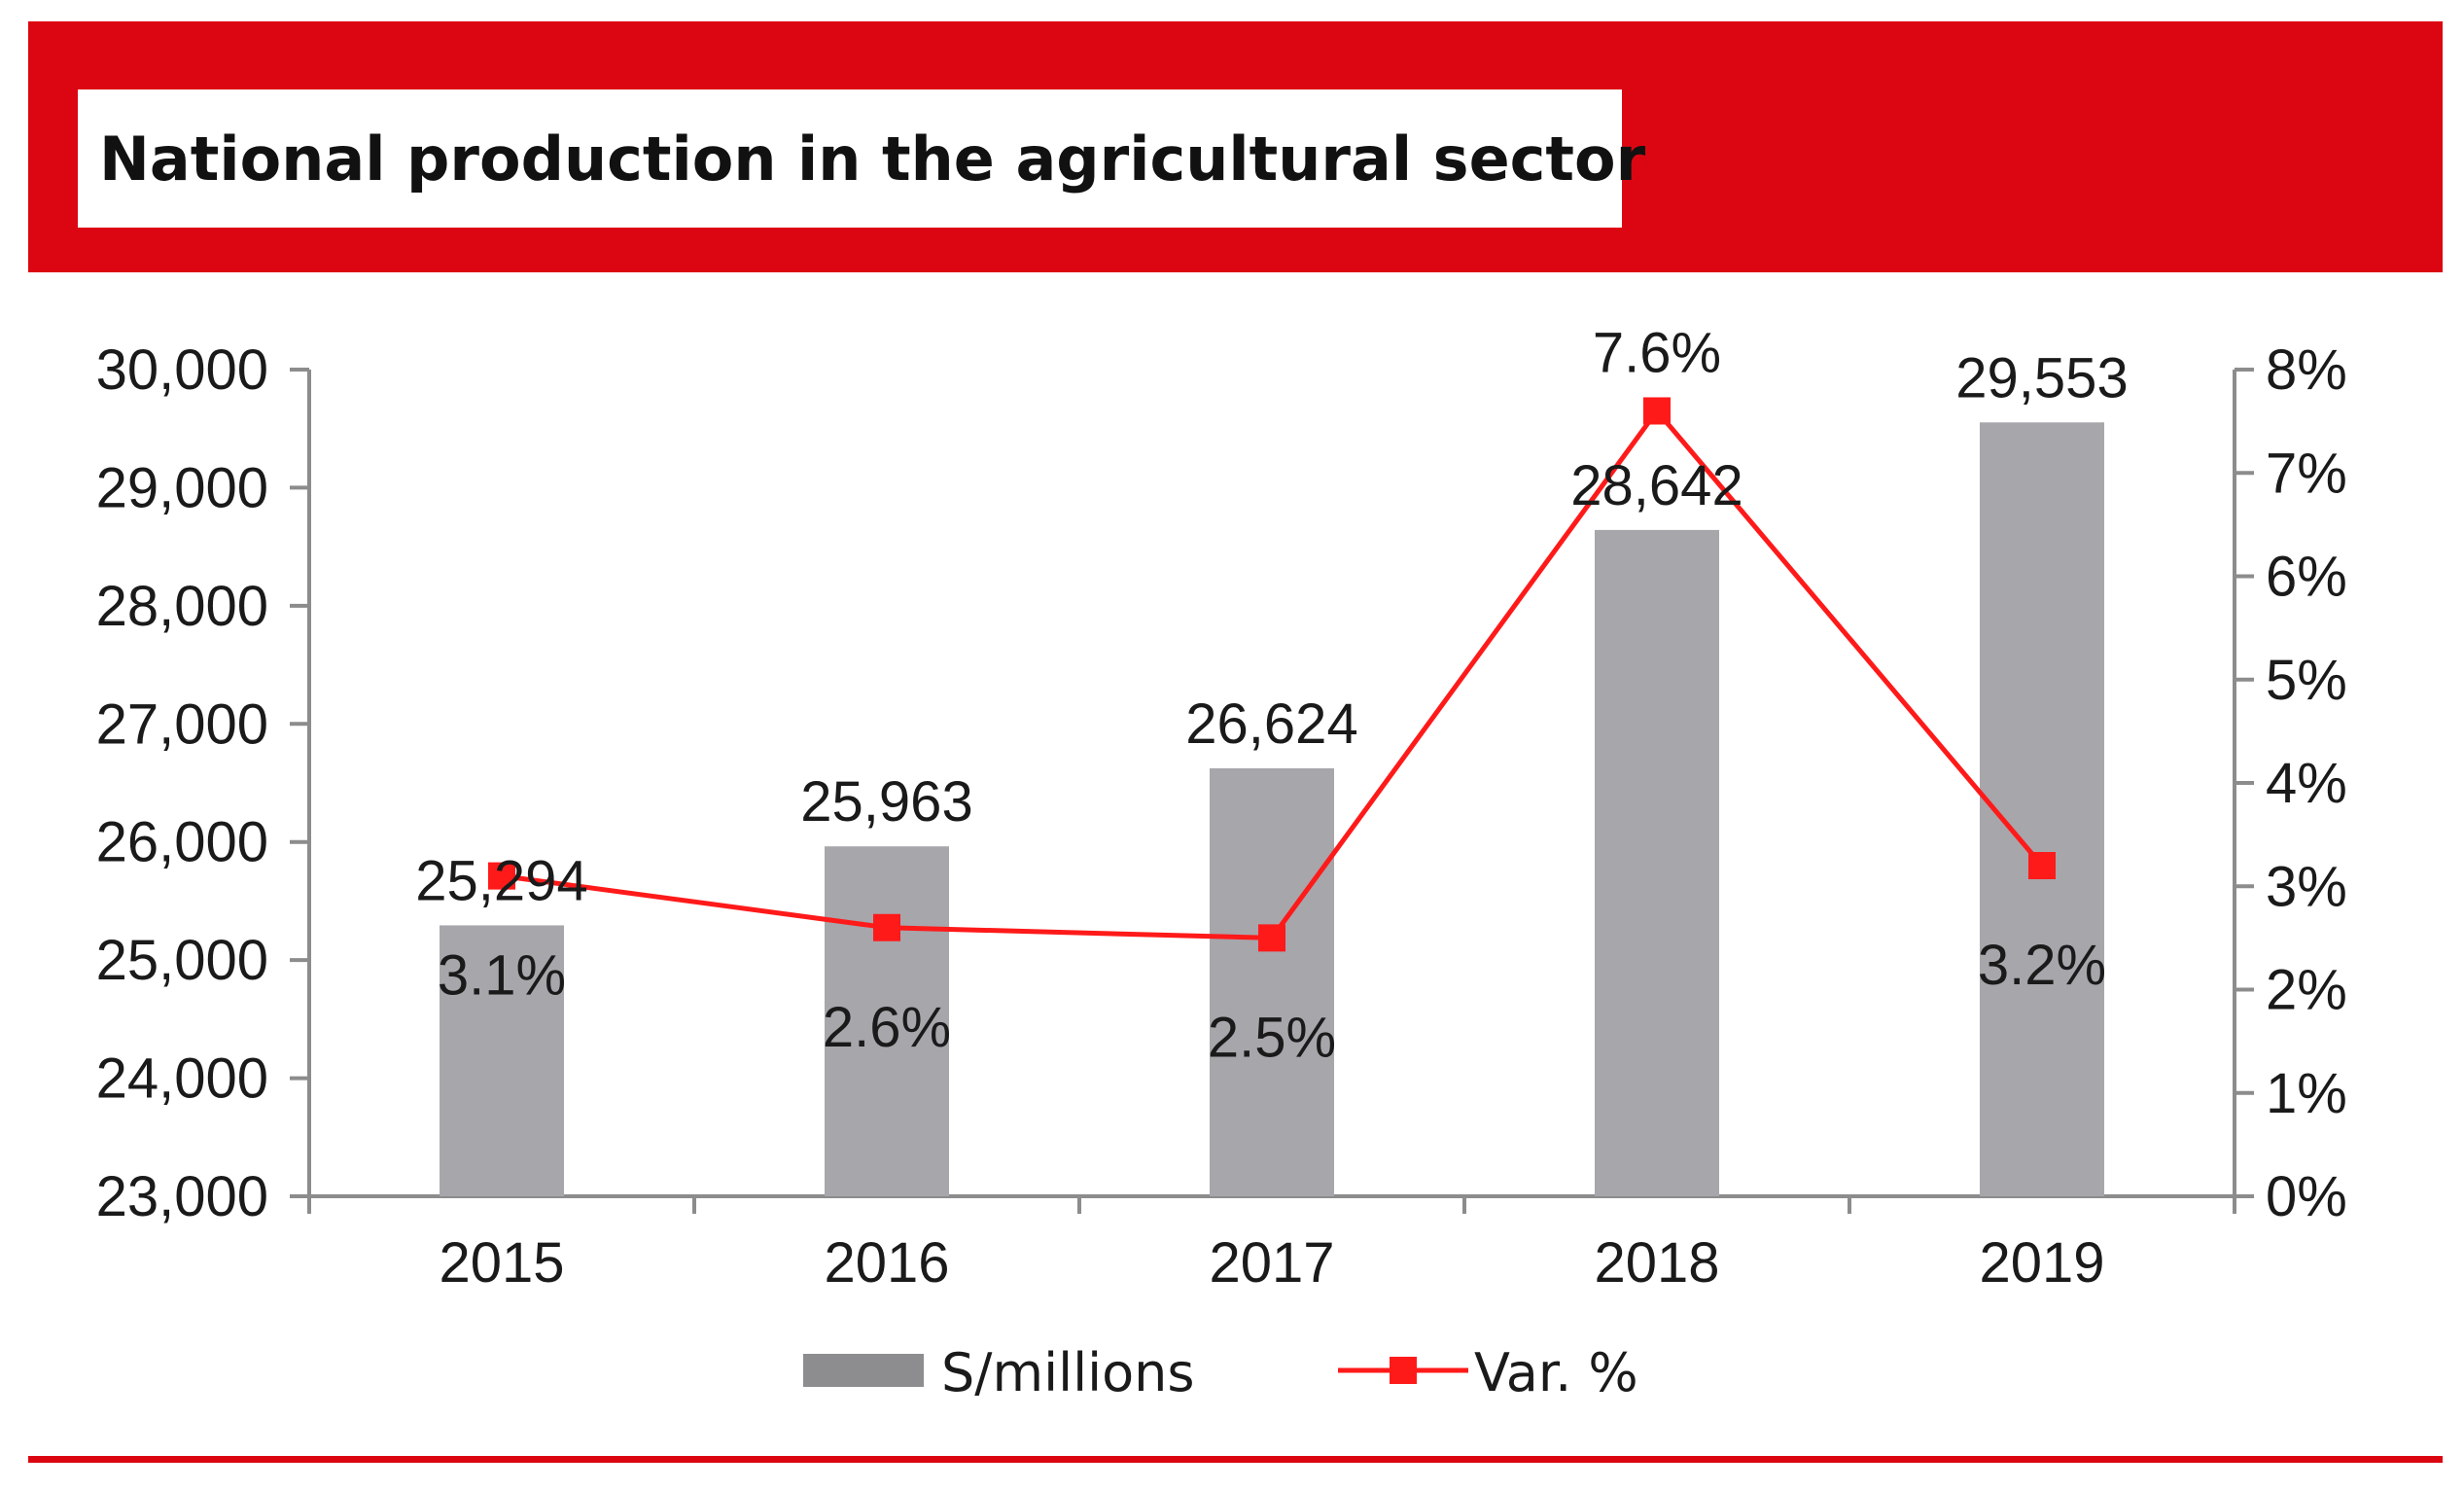 The width and height of the screenshot is (2464, 1490). Describe the element at coordinates (1272, 1037) in the screenshot. I see `line-value-label: 2.5%` at that location.